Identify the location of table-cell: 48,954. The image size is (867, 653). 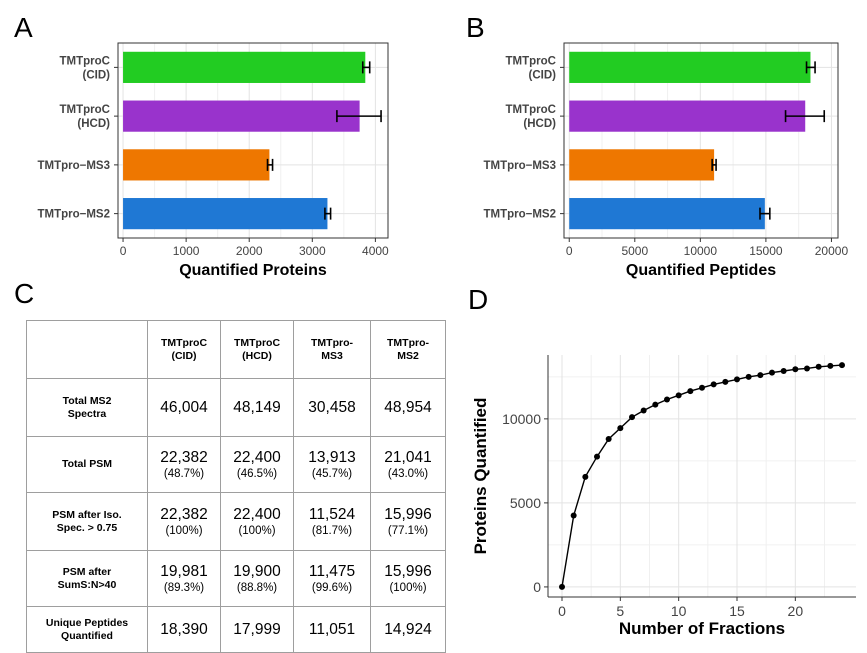
(408, 407).